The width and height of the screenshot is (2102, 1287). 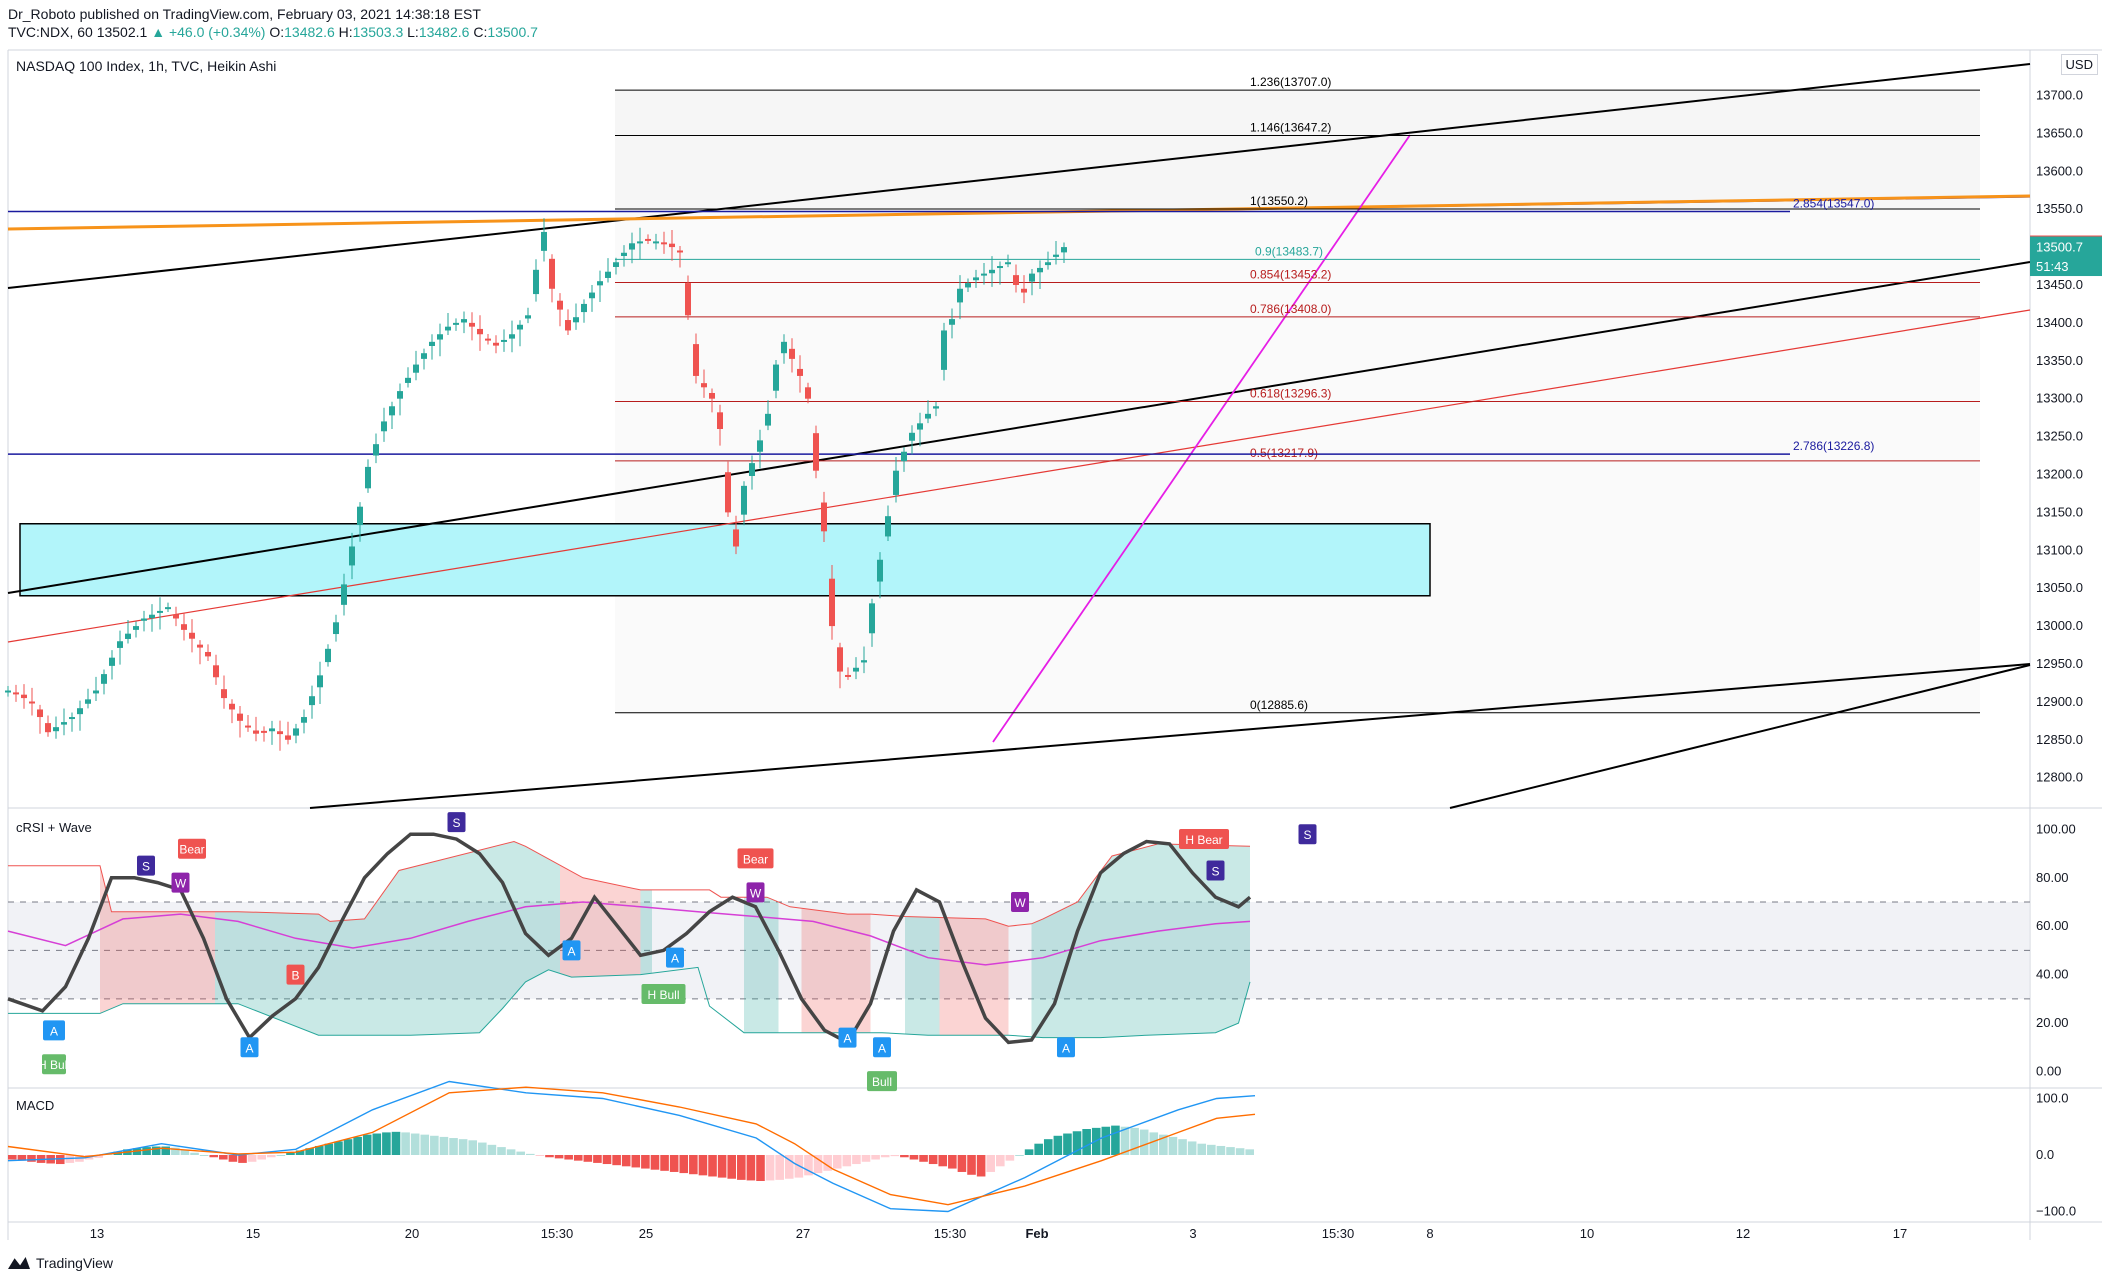 What do you see at coordinates (60, 1263) in the screenshot?
I see `brand: TradingView` at bounding box center [60, 1263].